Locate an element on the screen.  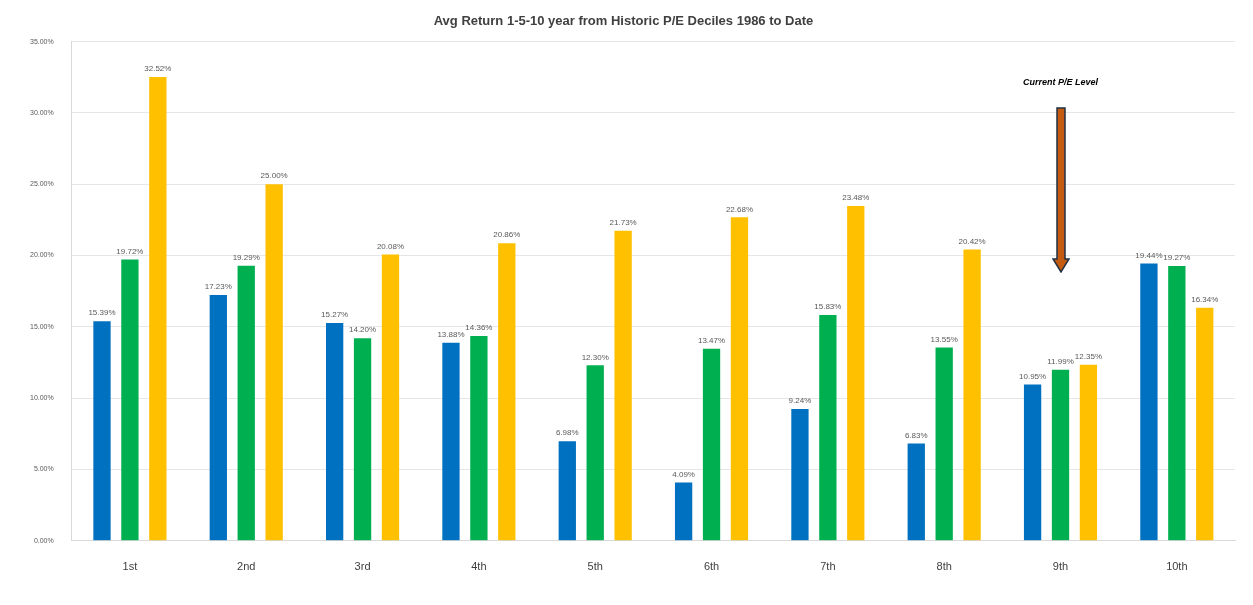
data-label: 12.35% is located at coordinates (1088, 356).